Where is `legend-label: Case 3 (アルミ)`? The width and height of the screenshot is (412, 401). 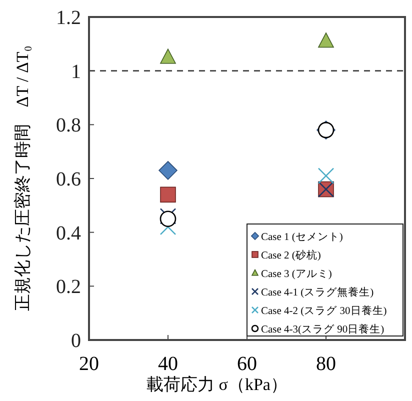 legend-label: Case 3 (アルミ) is located at coordinates (296, 274).